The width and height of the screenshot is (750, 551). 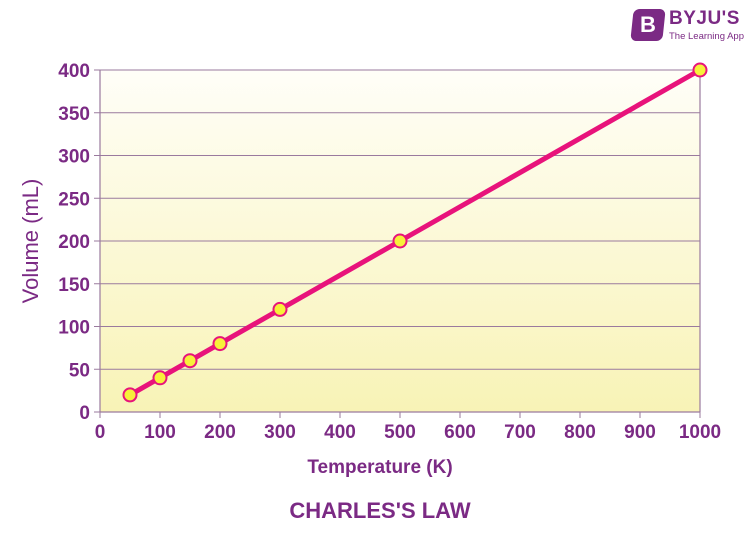 What do you see at coordinates (74, 285) in the screenshot?
I see `y-tick-label: 150` at bounding box center [74, 285].